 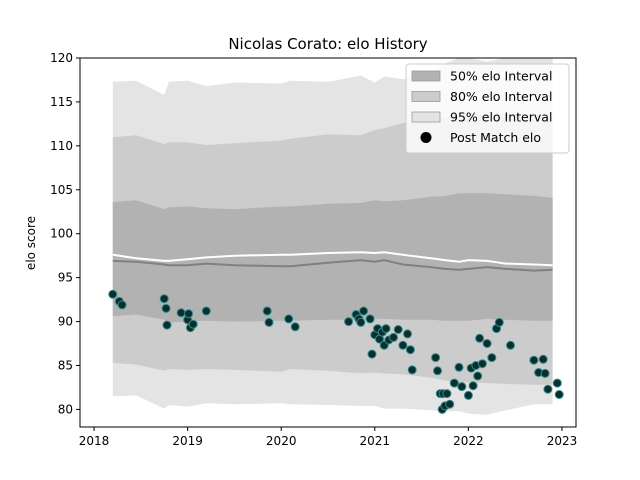 What do you see at coordinates (65, 409) in the screenshot?
I see `y-tick-label: 80` at bounding box center [65, 409].